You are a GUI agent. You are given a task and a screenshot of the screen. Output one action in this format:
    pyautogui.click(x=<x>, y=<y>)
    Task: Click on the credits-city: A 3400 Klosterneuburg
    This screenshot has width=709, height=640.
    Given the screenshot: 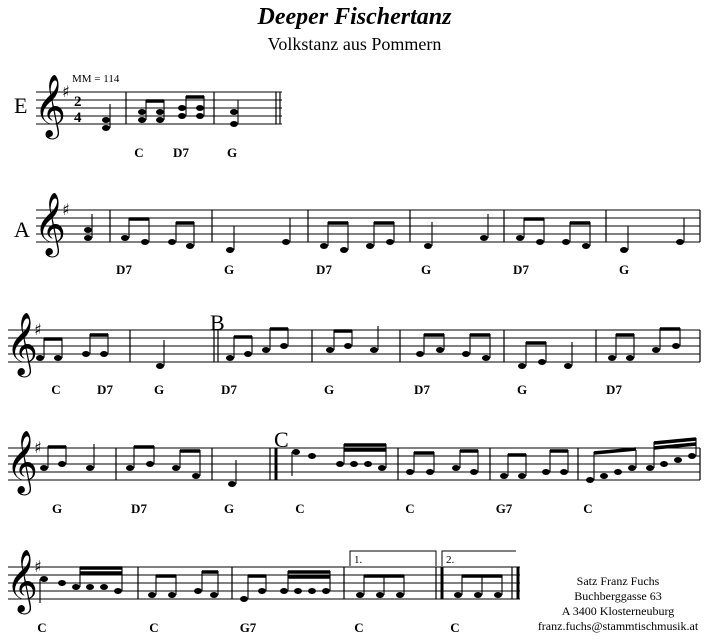 What is the action you would take?
    pyautogui.click(x=618, y=611)
    